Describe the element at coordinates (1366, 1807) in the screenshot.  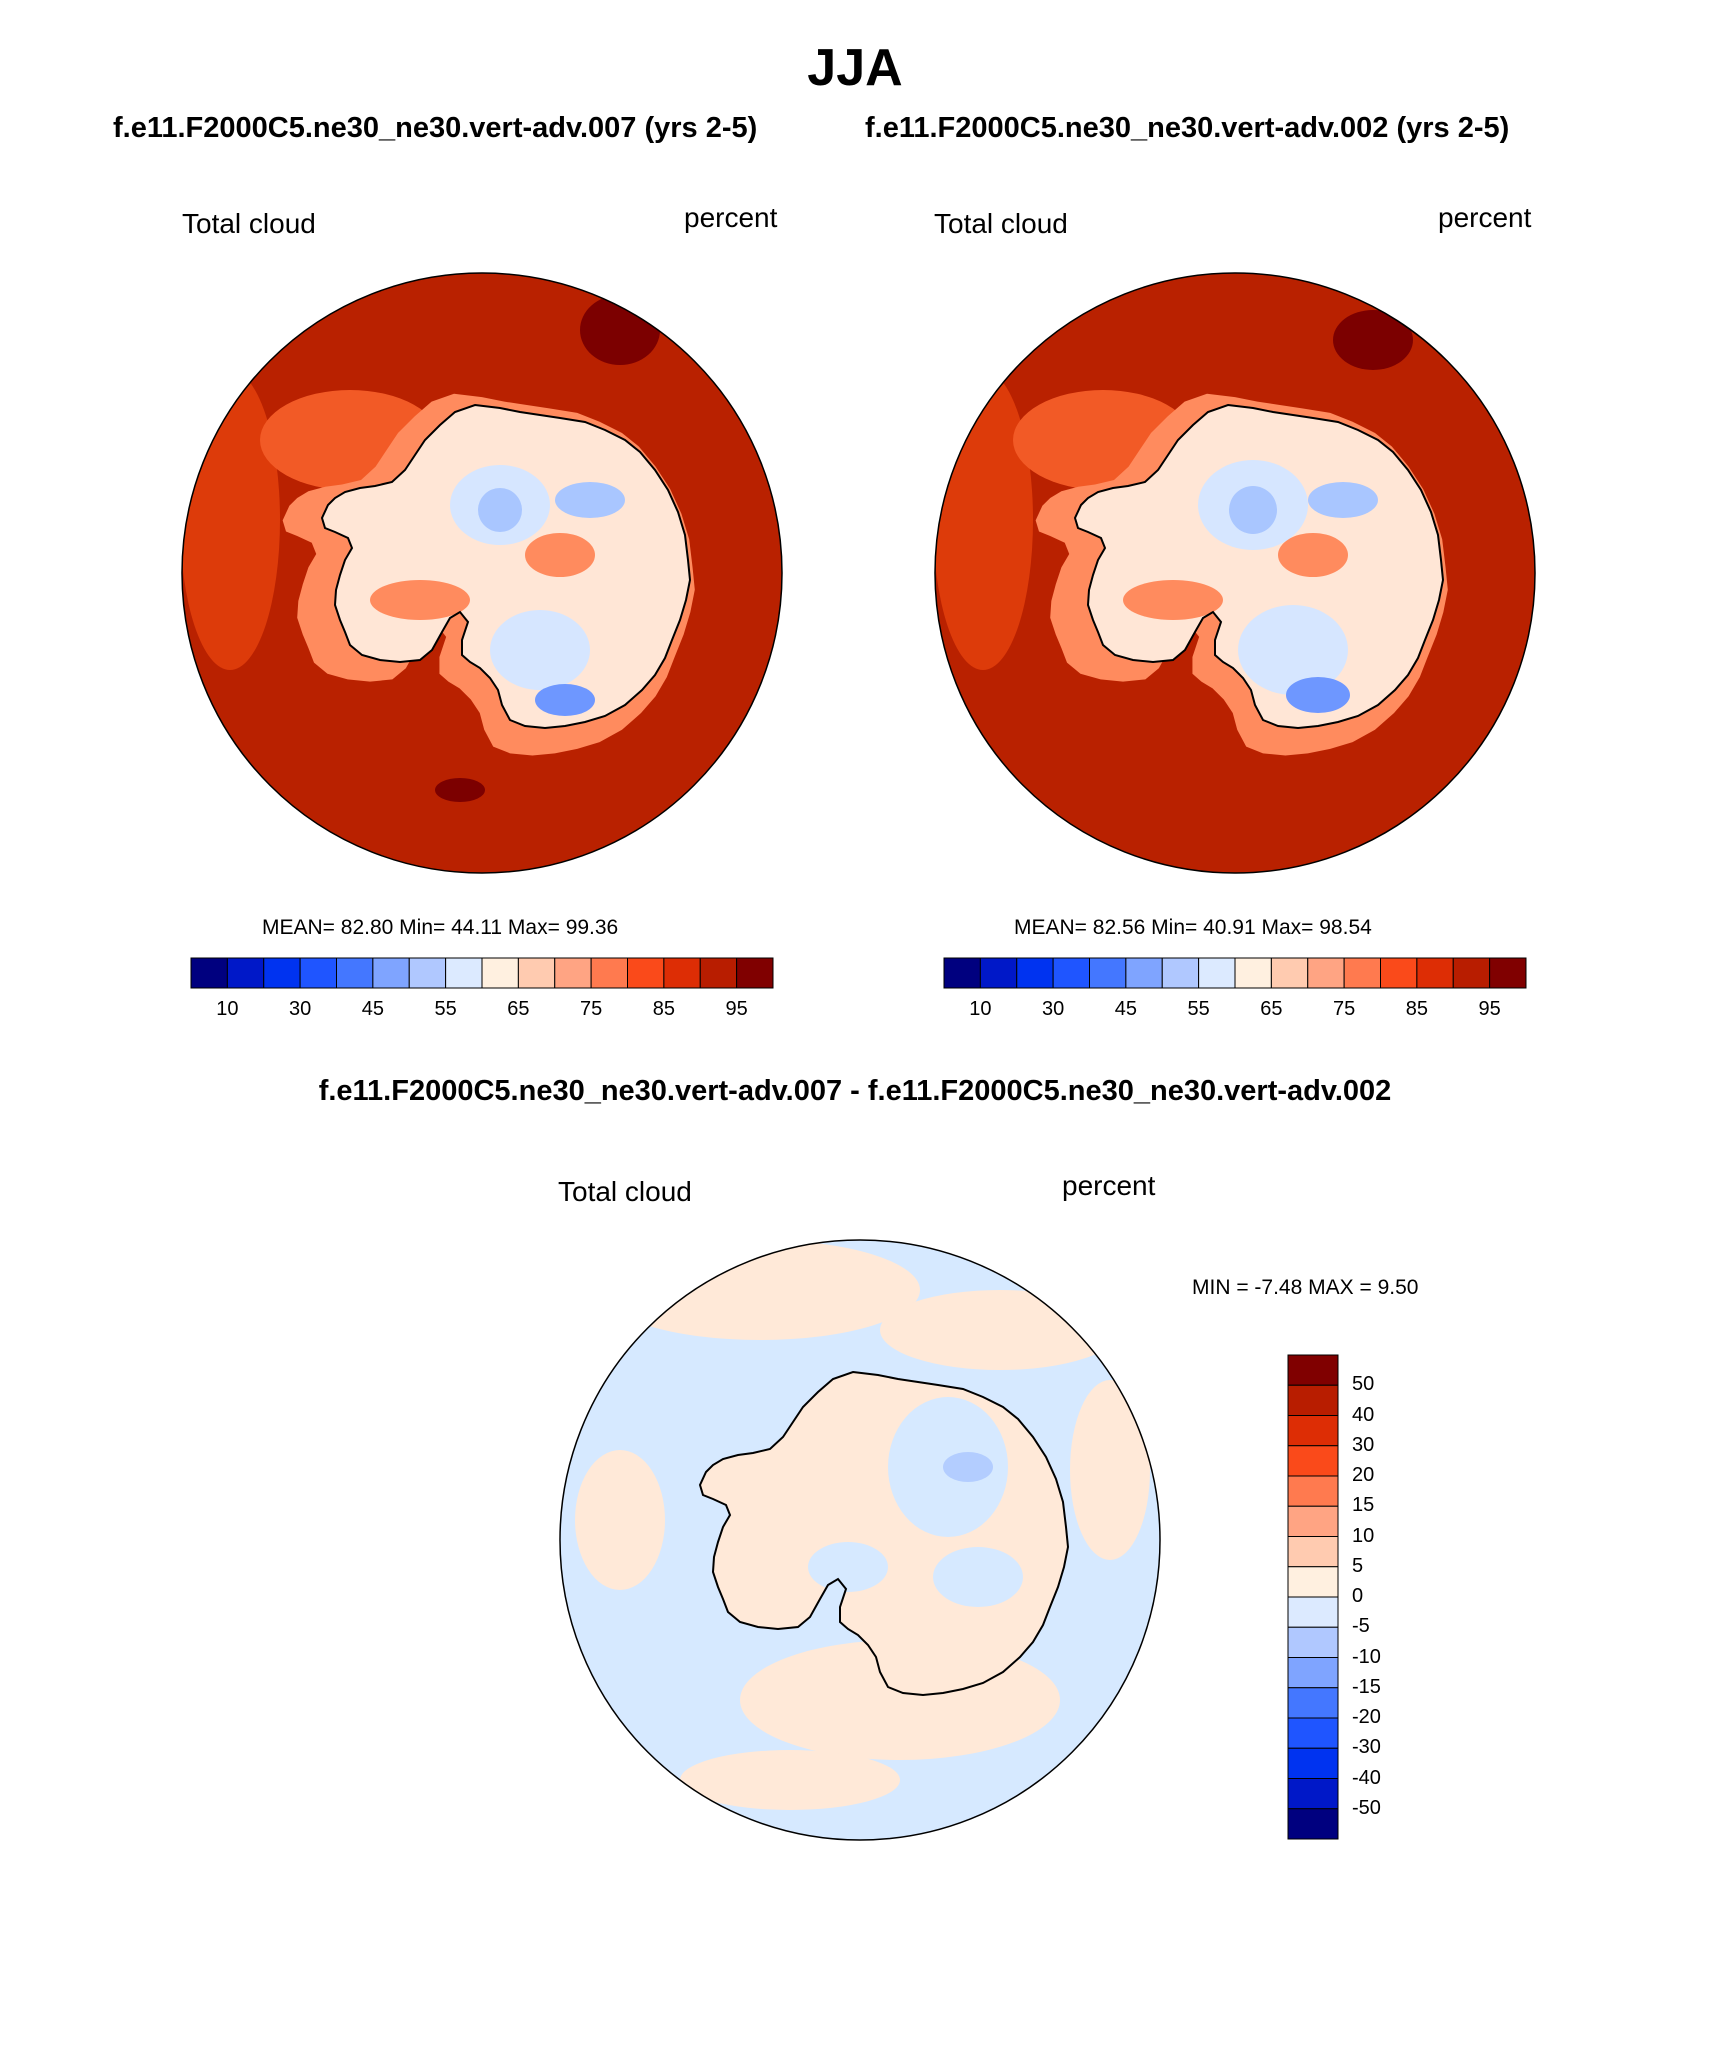
I see `colorbar-tick-label: -50` at that location.